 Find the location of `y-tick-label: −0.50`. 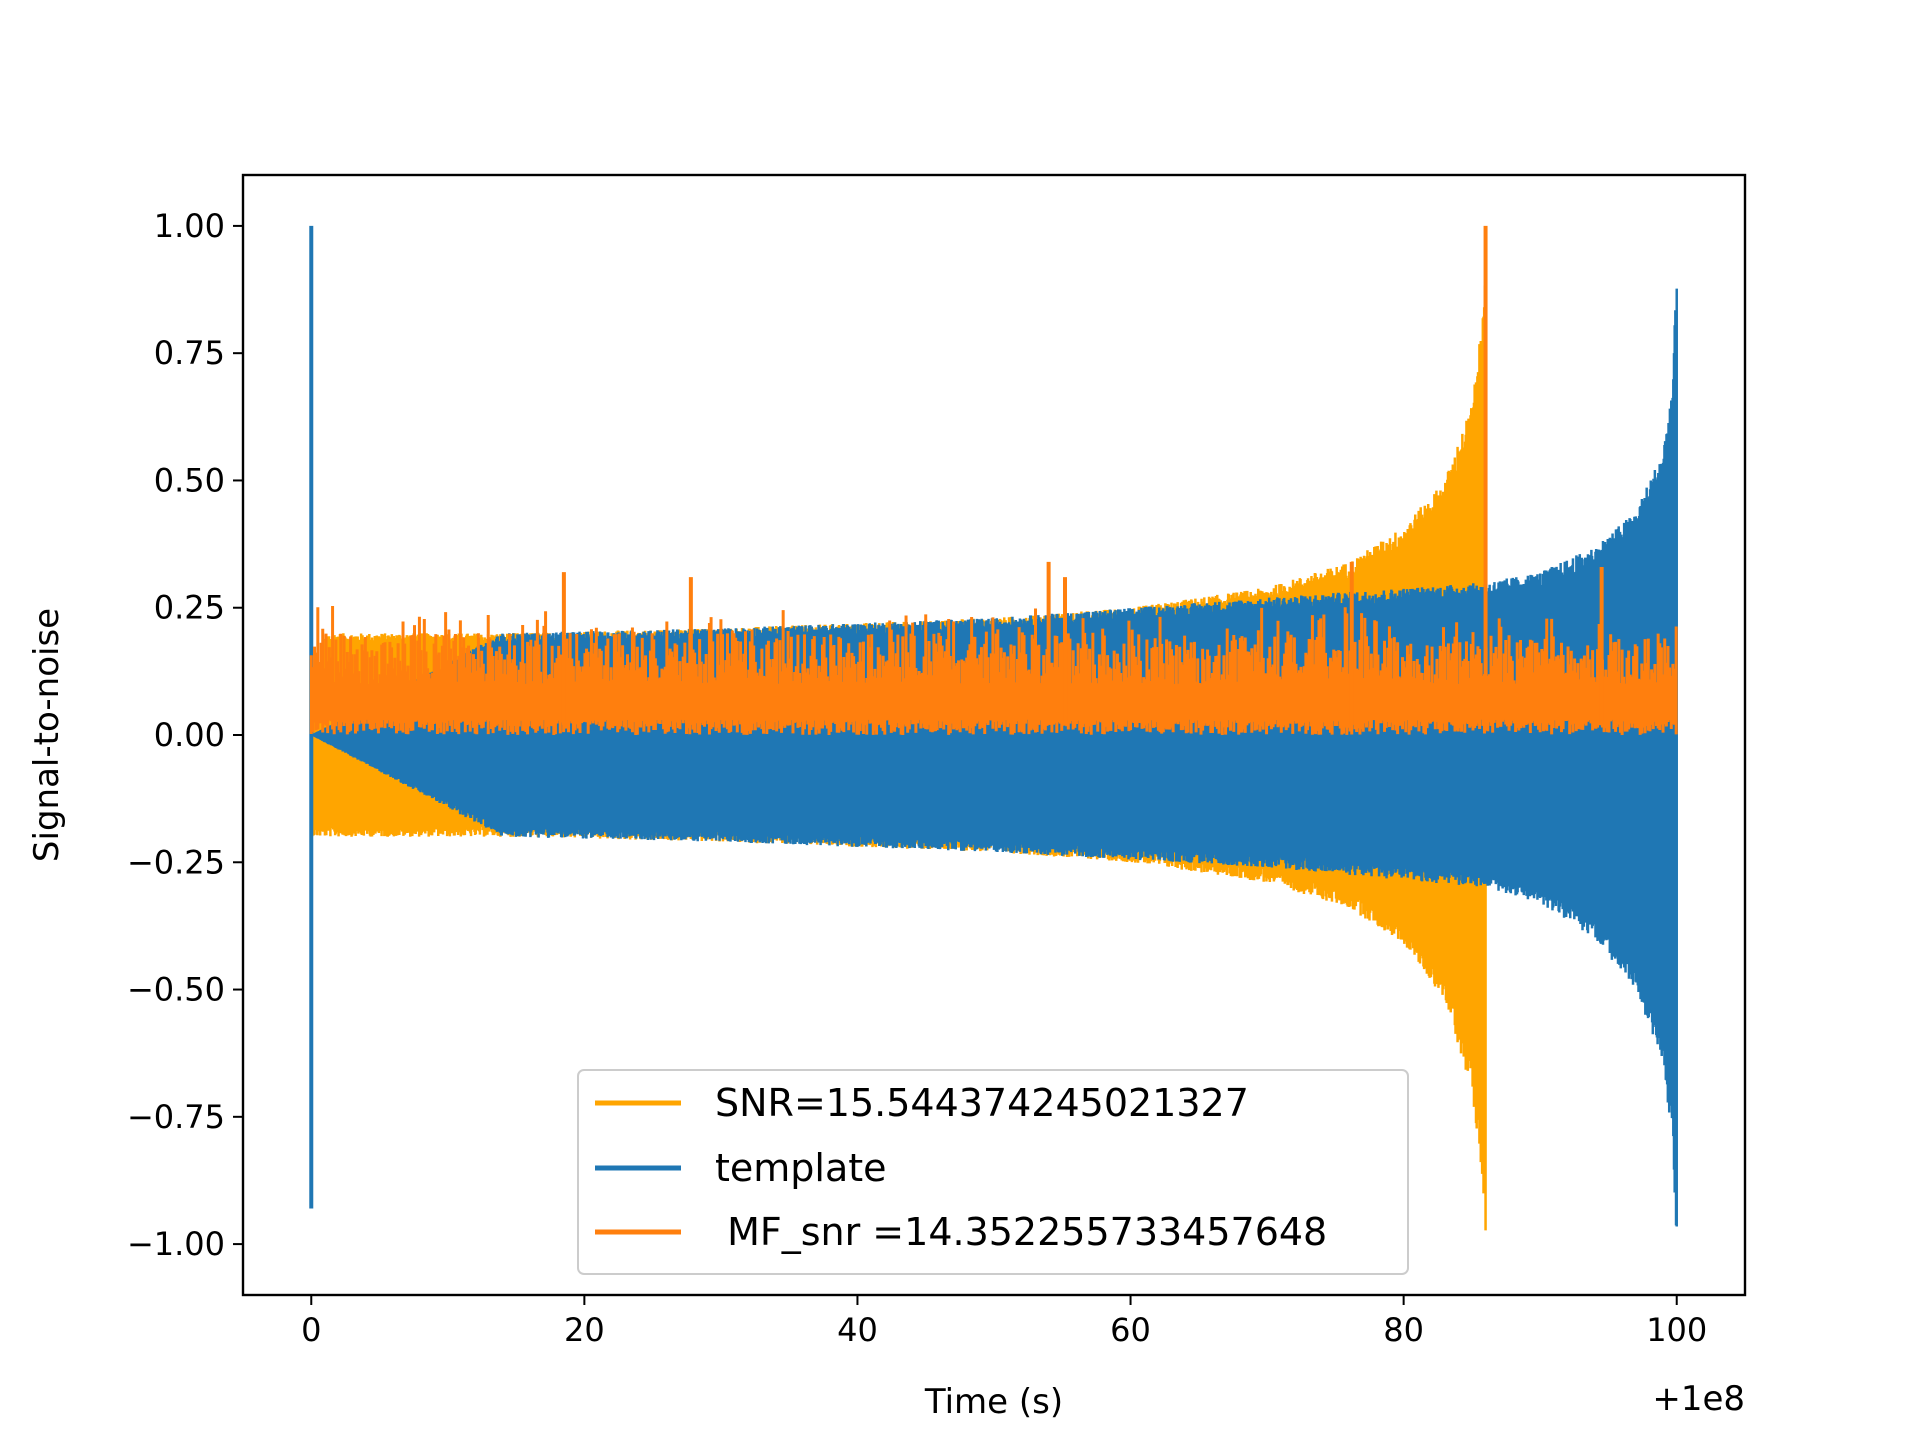

y-tick-label: −0.50 is located at coordinates (176, 990).